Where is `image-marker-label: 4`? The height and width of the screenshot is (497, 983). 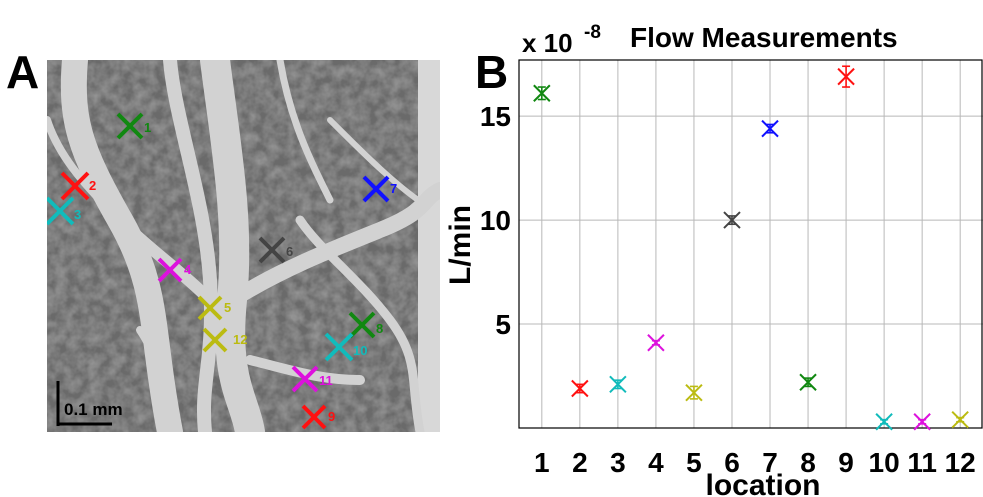
image-marker-label: 4 is located at coordinates (188, 269).